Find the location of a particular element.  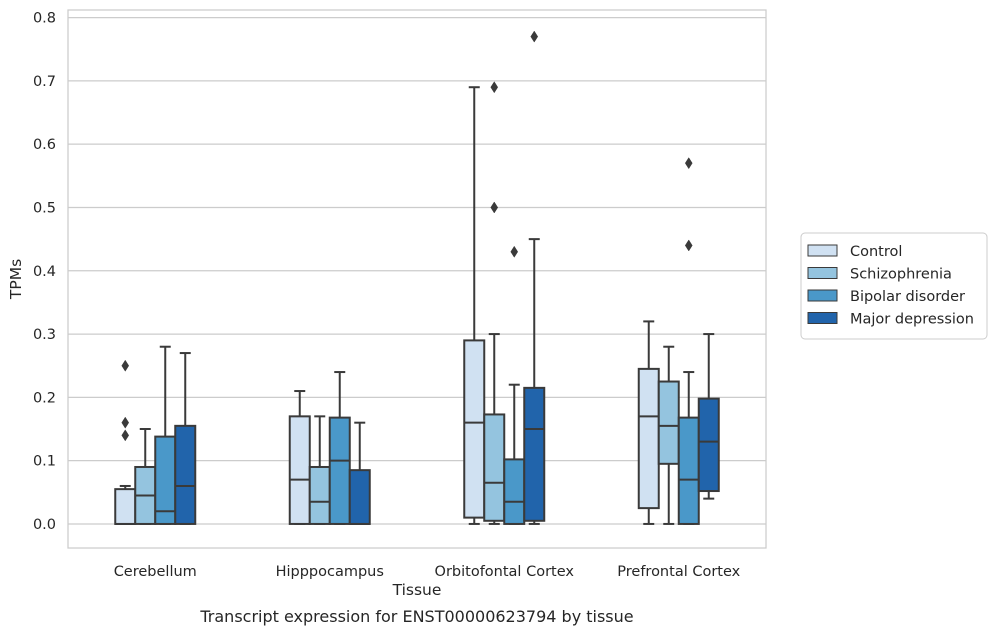

y-tick-label: 0.0 is located at coordinates (44, 525).